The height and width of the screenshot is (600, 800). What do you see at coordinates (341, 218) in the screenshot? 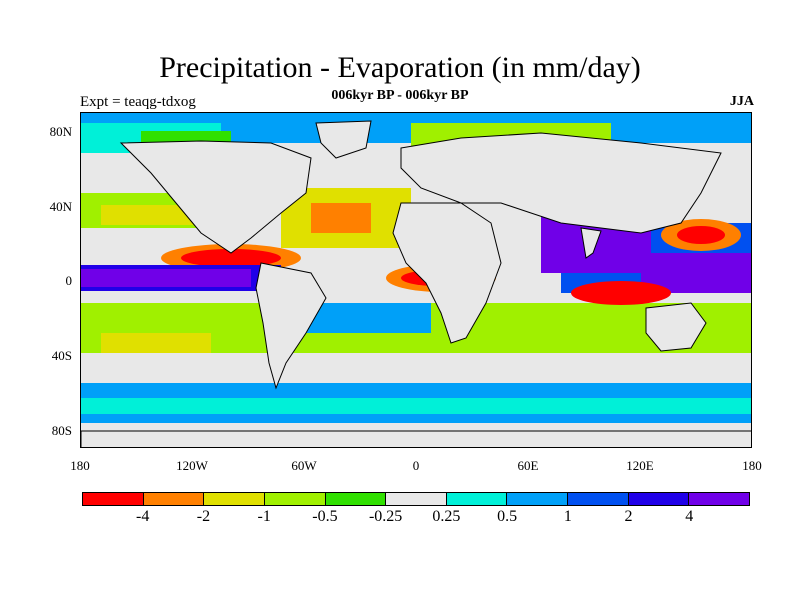
I see `patch-natl-orange` at bounding box center [341, 218].